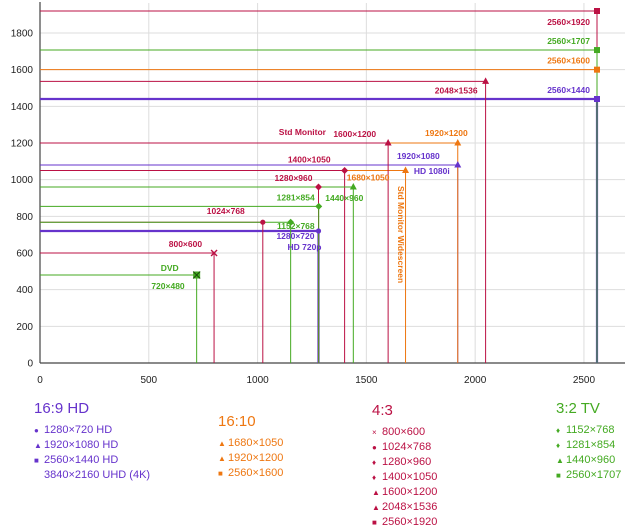  What do you see at coordinates (354, 134) in the screenshot?
I see `resolution-label: 1600×1200` at bounding box center [354, 134].